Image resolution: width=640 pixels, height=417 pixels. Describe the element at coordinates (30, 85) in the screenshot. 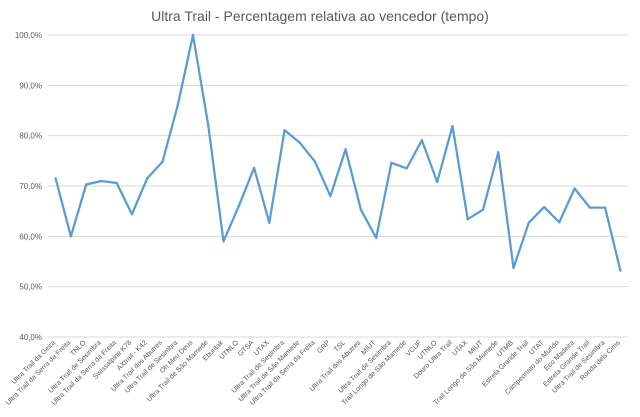

I see `y-tick-label: 90,0%` at that location.